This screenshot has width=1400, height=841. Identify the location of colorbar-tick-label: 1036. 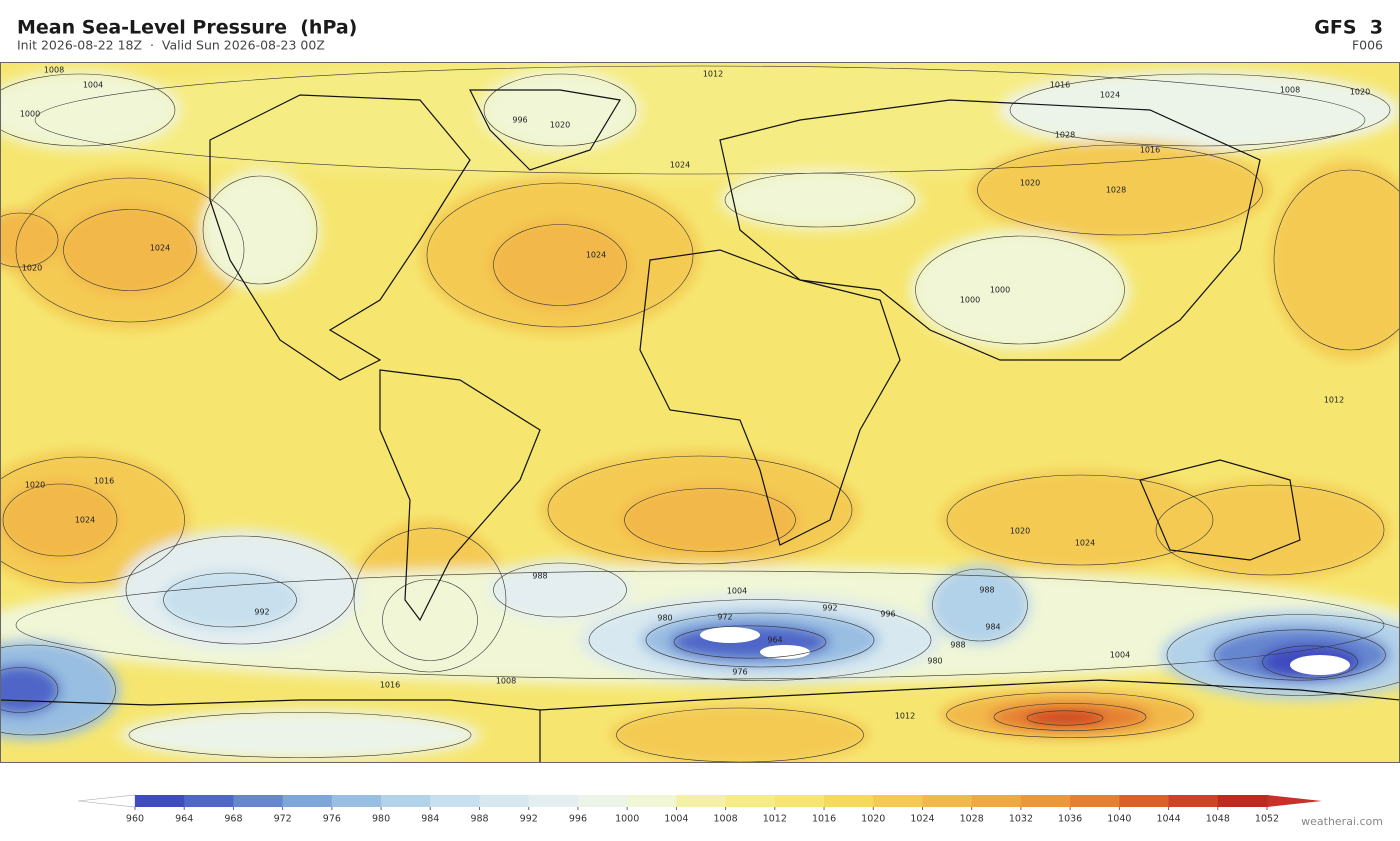
(1070, 819).